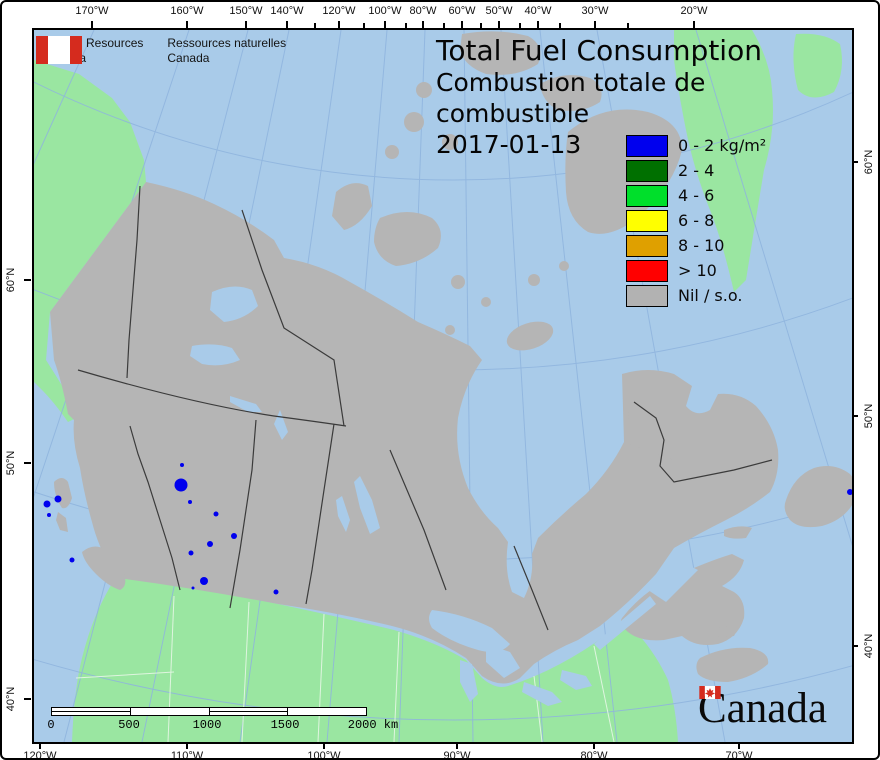  Describe the element at coordinates (407, 239) in the screenshot. I see `victoria-island` at that location.